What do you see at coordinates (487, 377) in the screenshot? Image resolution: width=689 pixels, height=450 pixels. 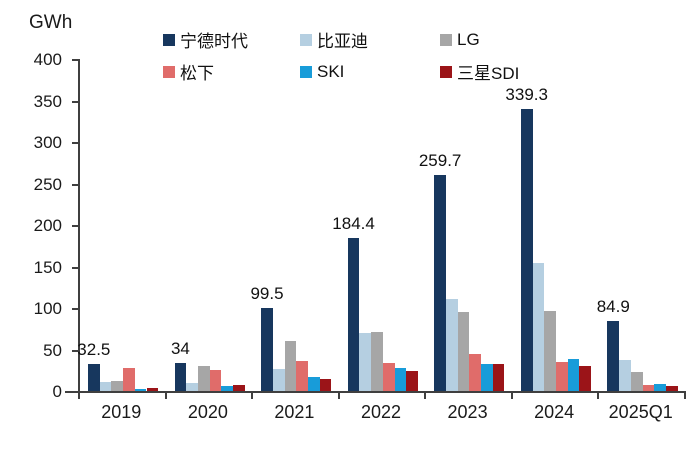 I see `bar-2023-SKI` at bounding box center [487, 377].